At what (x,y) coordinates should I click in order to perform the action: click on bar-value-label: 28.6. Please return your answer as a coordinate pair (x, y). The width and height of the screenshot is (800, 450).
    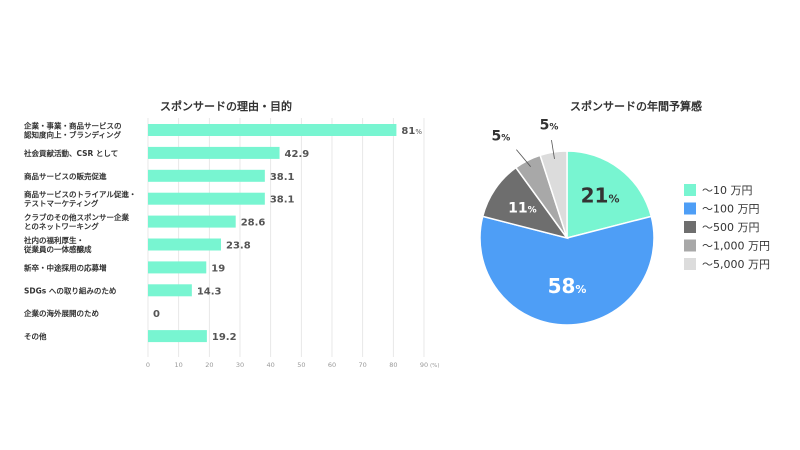
    Looking at the image, I should click on (253, 223).